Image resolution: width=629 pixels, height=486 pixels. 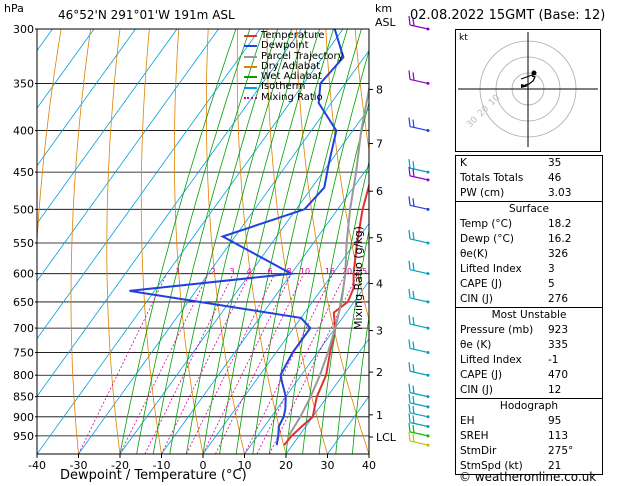 I want to click on stat-row: Totals Totals 46, so click(x=529, y=178).